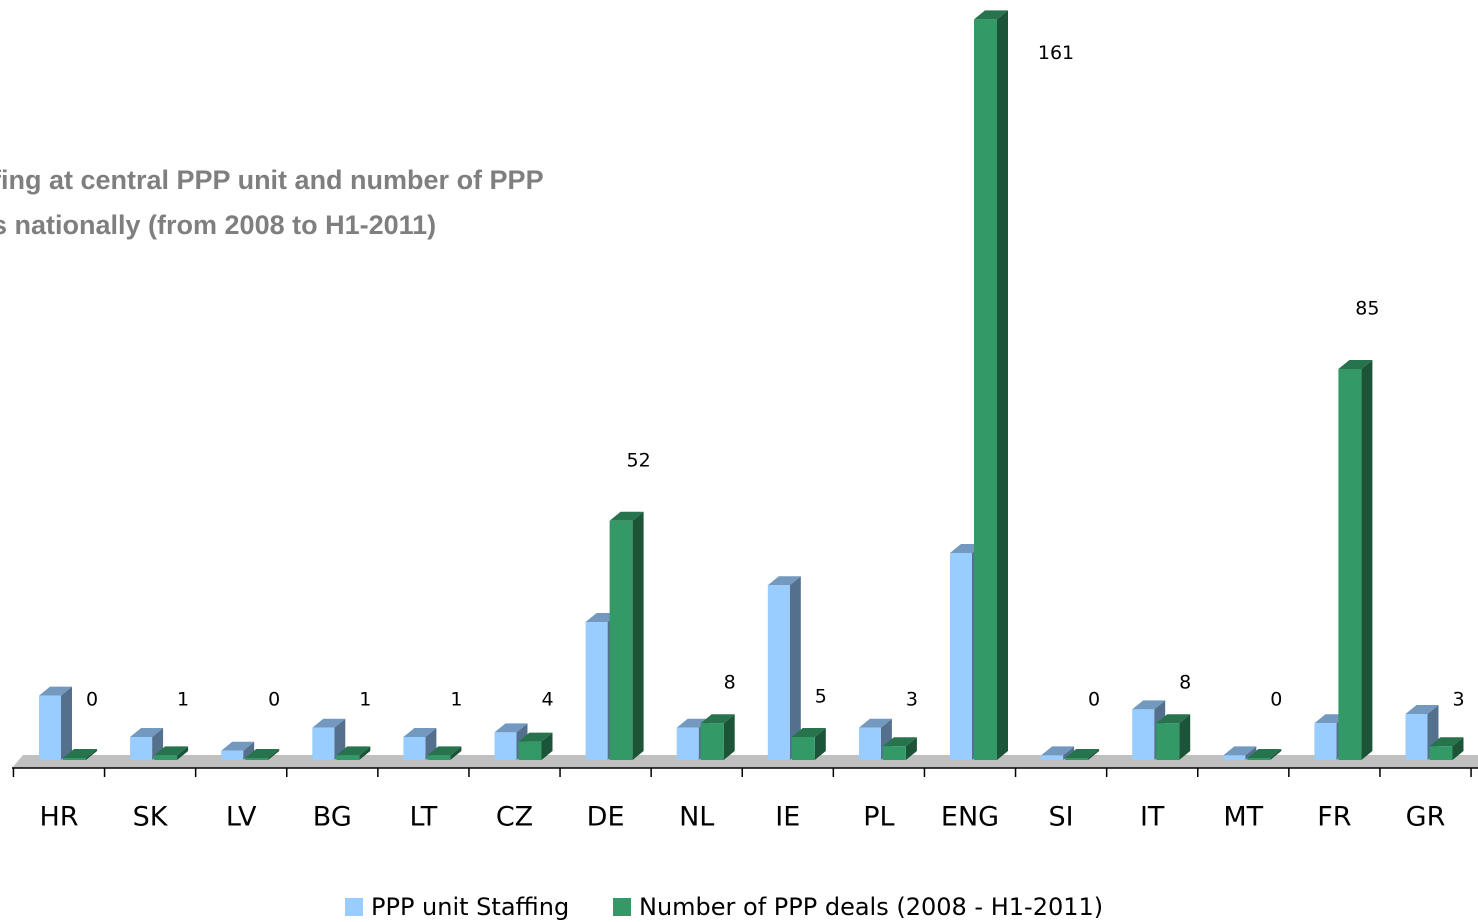 Image resolution: width=1478 pixels, height=922 pixels. I want to click on chart-title: s nationally (from 2008 to H1-2011), so click(218, 225).